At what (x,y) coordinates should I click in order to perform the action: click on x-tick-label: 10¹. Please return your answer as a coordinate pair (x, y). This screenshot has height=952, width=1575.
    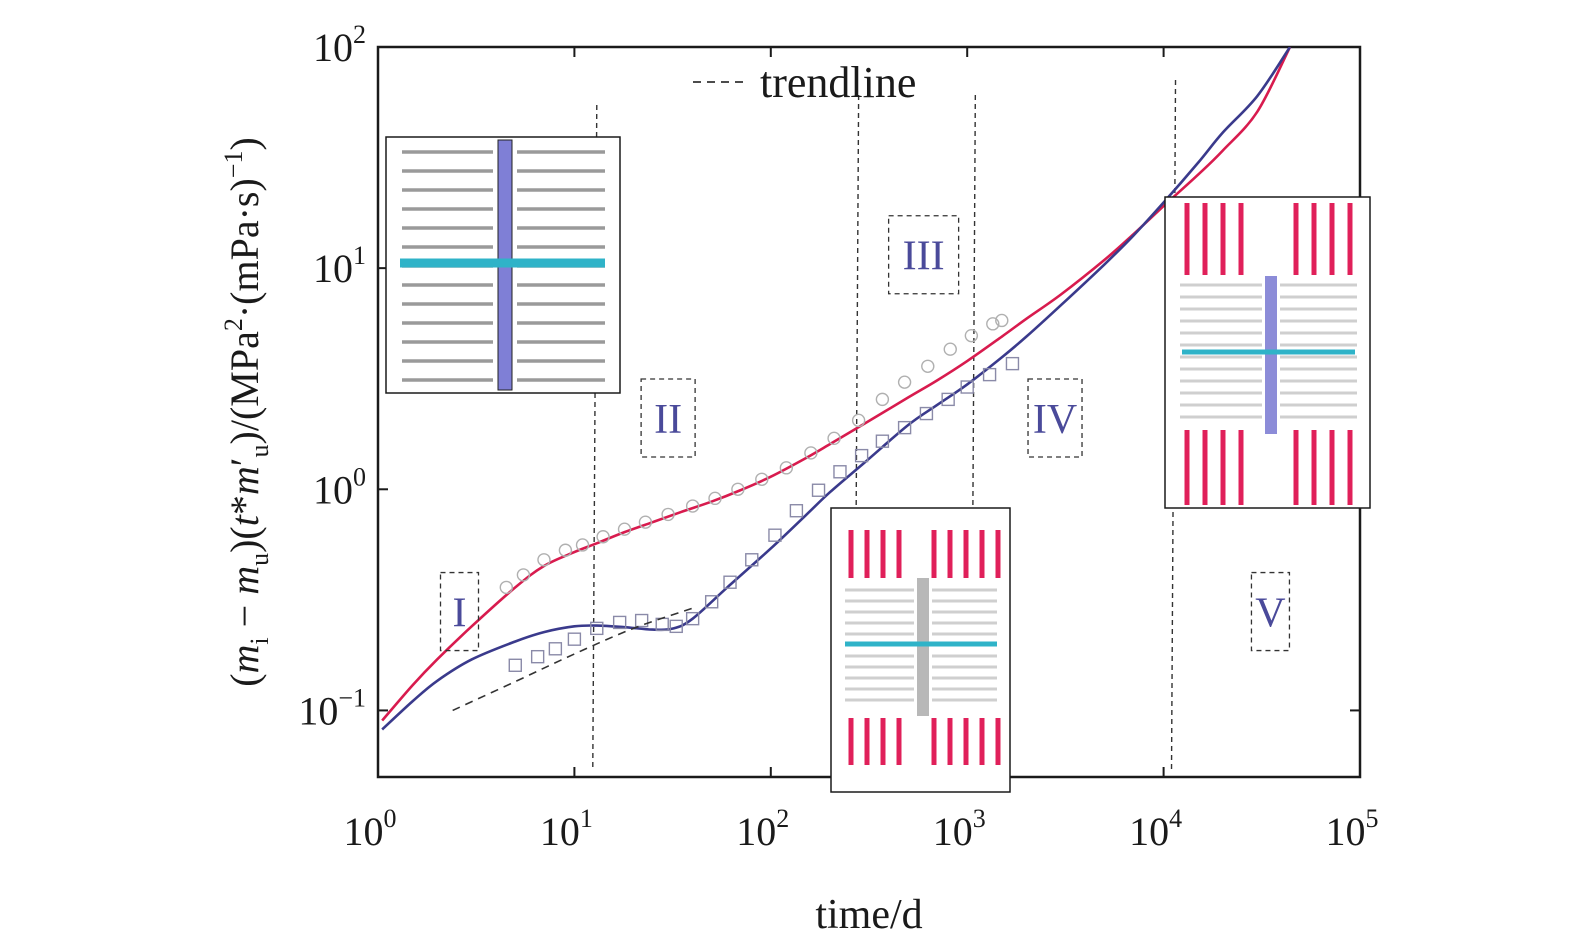
    Looking at the image, I should click on (566, 829).